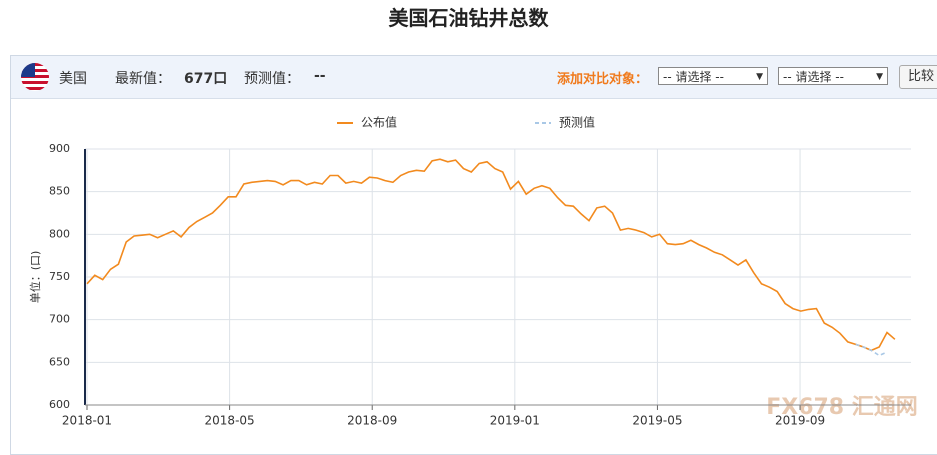 The image size is (937, 455). I want to click on y-tick-label: 800, so click(59, 233).